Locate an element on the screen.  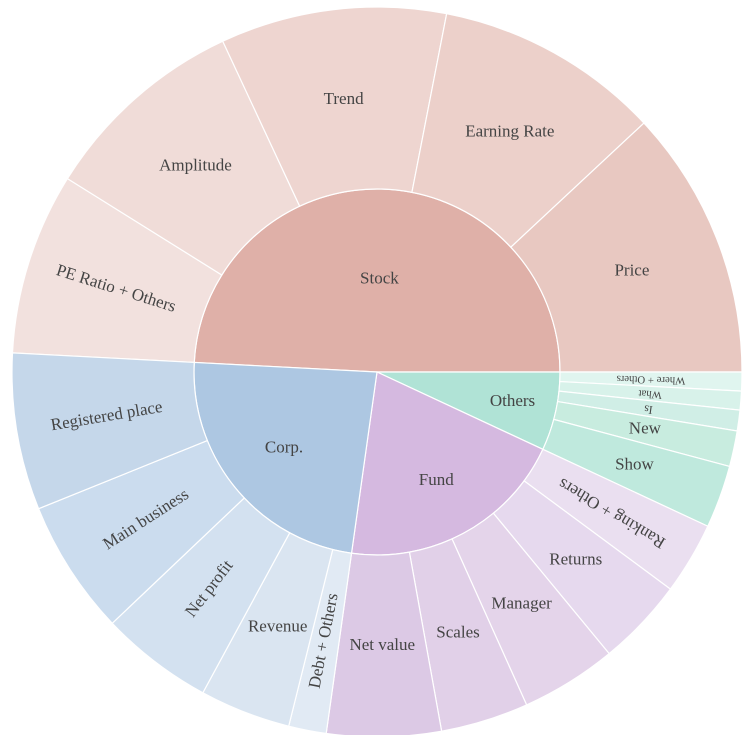
parent-label: Fund is located at coordinates (436, 479).